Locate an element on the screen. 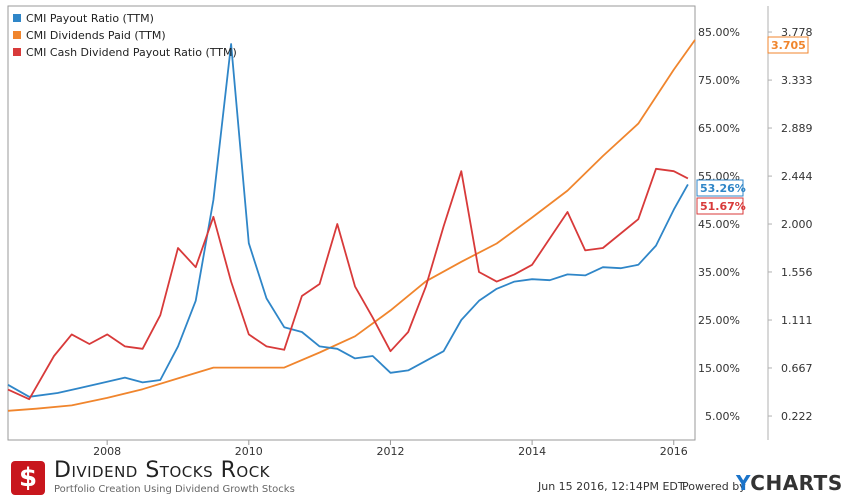  right-tick-label: 0.667 is located at coordinates (797, 368).